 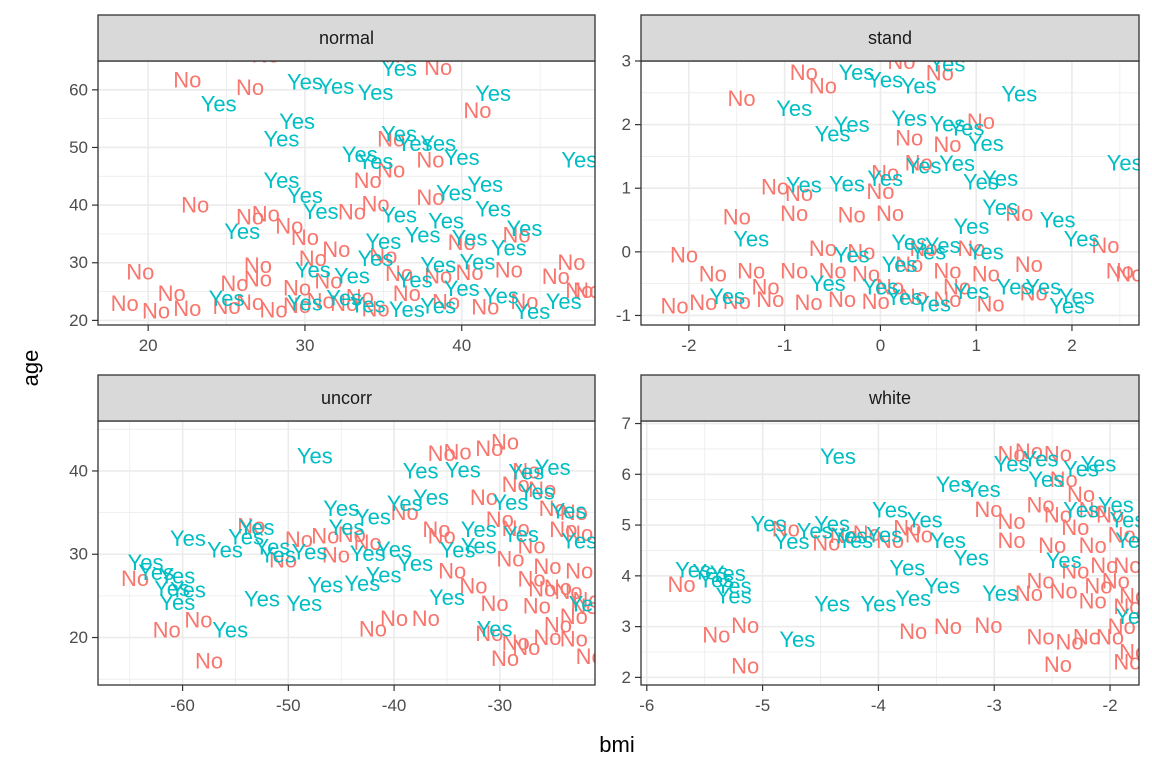 I want to click on y-tick-label: 5, so click(x=626, y=525).